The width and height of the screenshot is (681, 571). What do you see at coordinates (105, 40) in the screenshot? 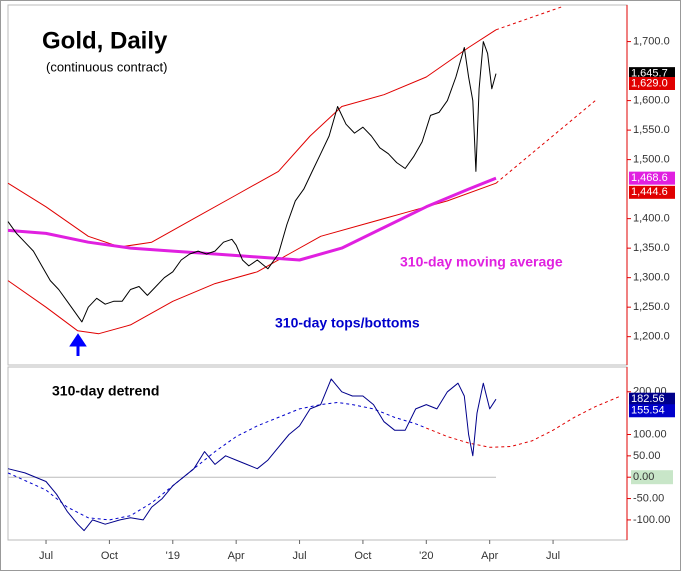
I see `chart-title: Gold, Daily` at bounding box center [105, 40].